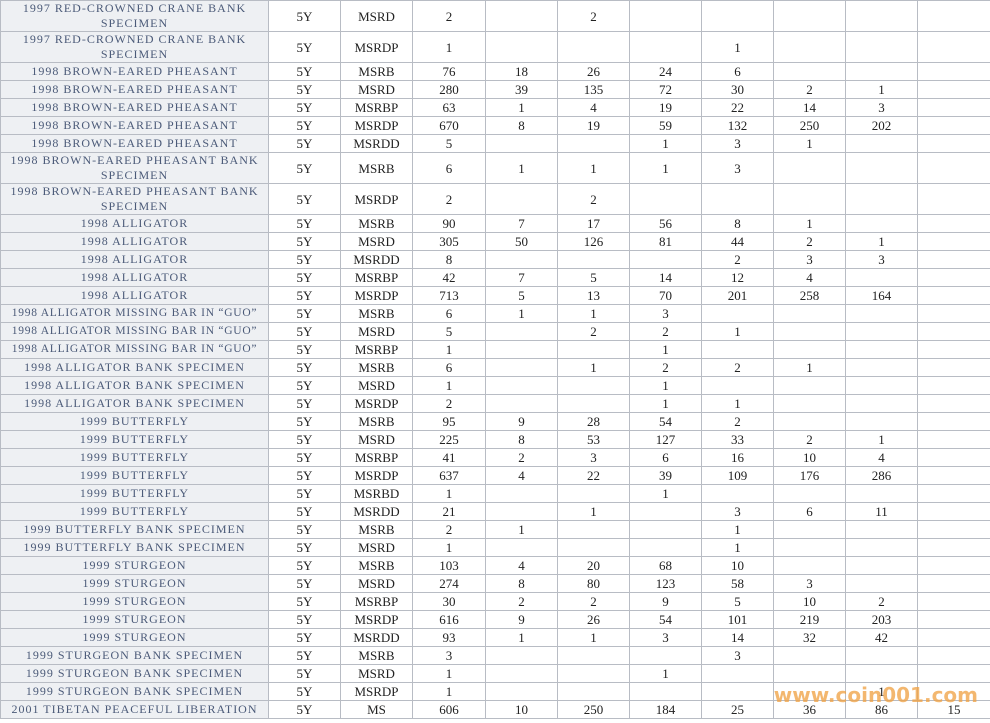 The height and width of the screenshot is (723, 990). What do you see at coordinates (809, 637) in the screenshot?
I see `cell: 32` at bounding box center [809, 637].